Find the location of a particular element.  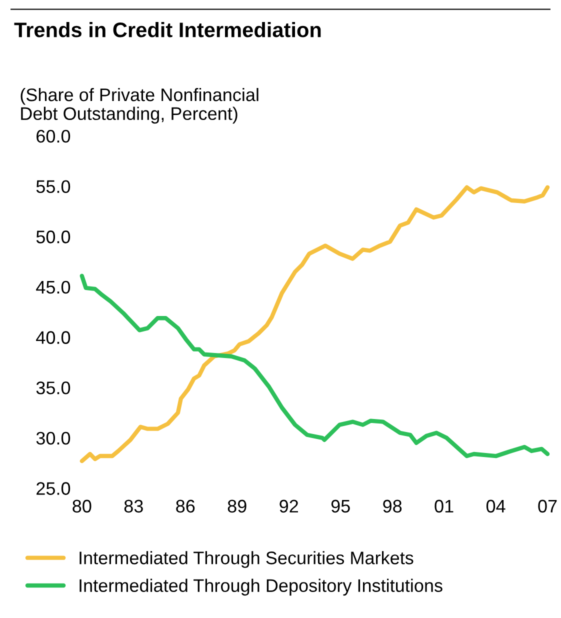

y-tick-label: 45.0 is located at coordinates (53, 287).